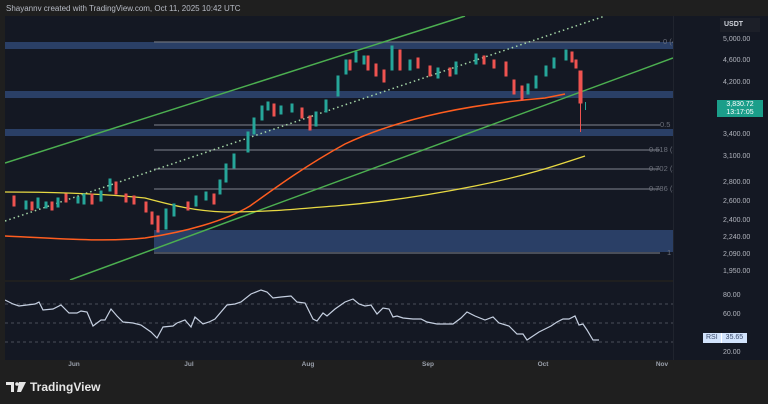 The image size is (768, 404). What do you see at coordinates (737, 60) in the screenshot?
I see `price-tick: 4,600.00` at bounding box center [737, 60].